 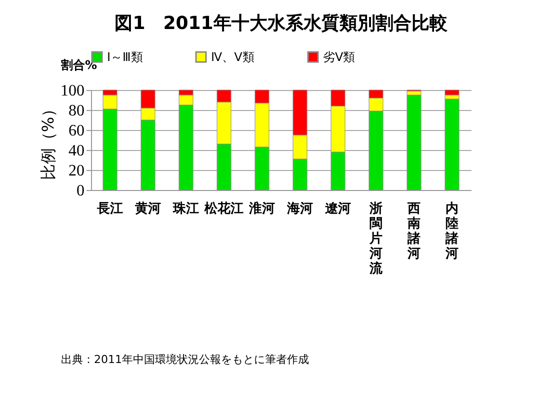 I want to click on y-tick-label: 60, so click(x=76, y=131).